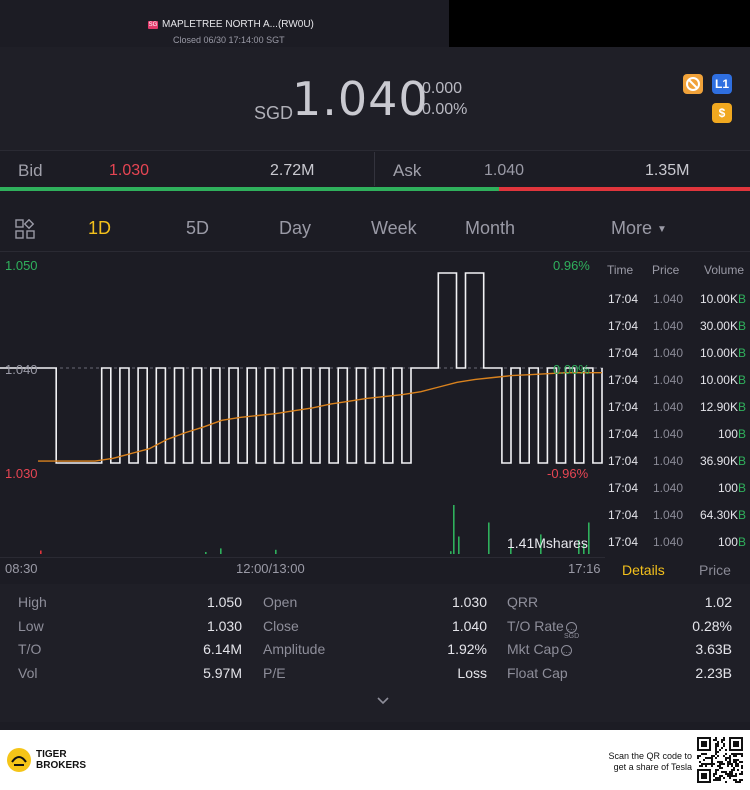 This screenshot has width=750, height=790. I want to click on tab-day: Day, so click(295, 228).